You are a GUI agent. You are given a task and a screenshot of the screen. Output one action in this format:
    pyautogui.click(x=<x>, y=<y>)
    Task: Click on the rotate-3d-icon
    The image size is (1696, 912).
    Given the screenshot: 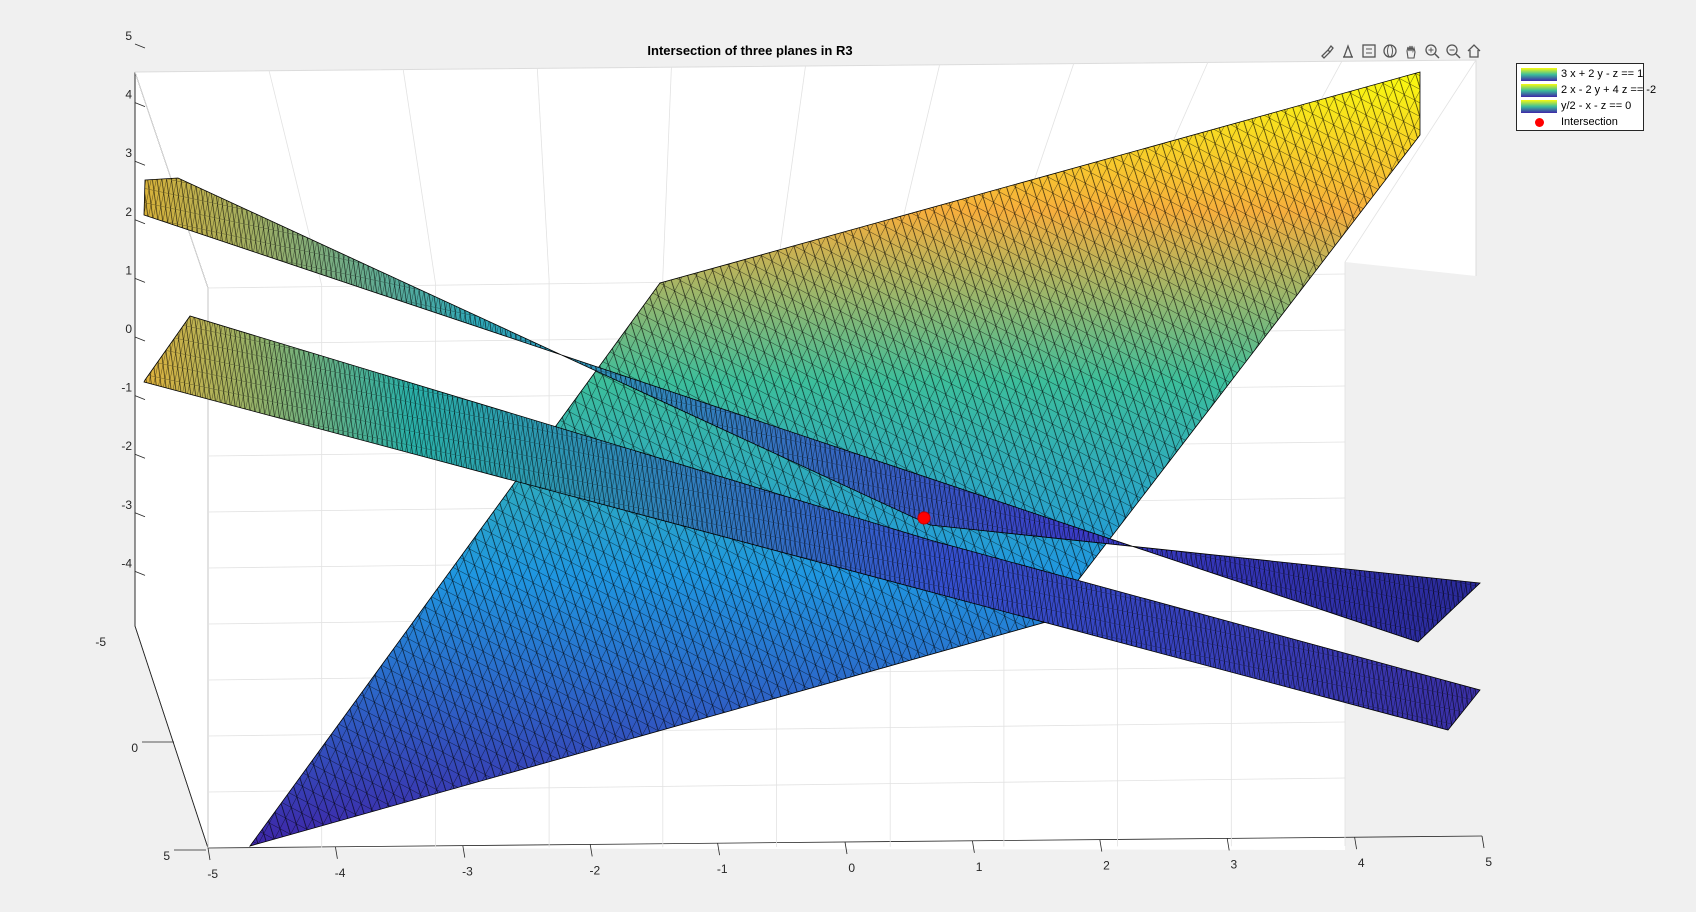 What is the action you would take?
    pyautogui.click(x=1390, y=51)
    